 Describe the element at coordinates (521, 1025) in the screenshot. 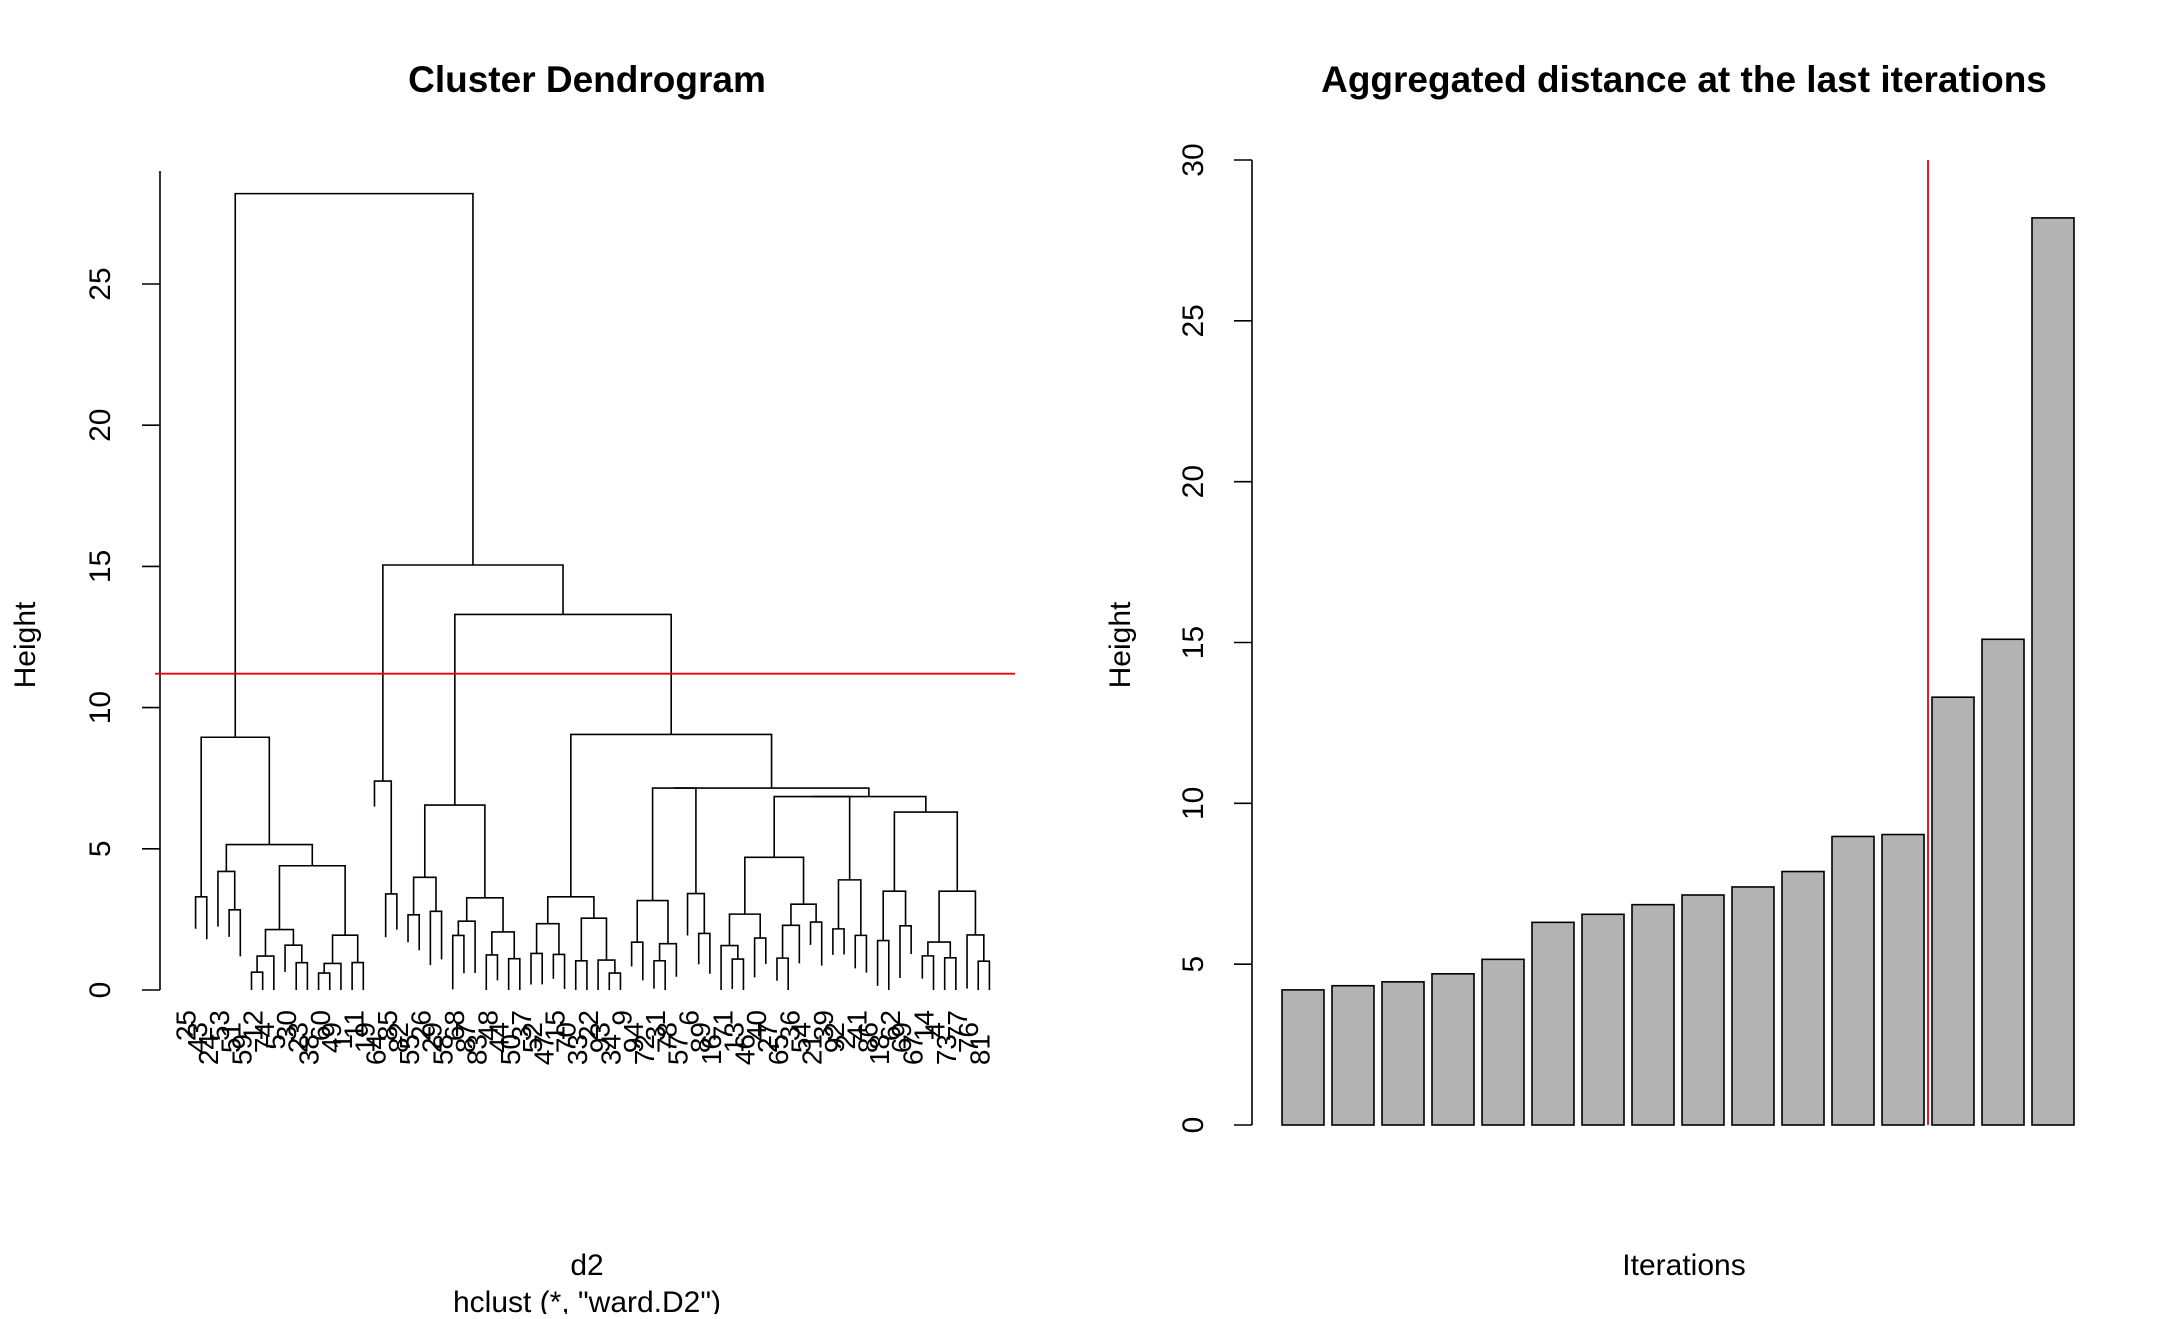

I see `dendrogram-leaf-label: 37` at that location.